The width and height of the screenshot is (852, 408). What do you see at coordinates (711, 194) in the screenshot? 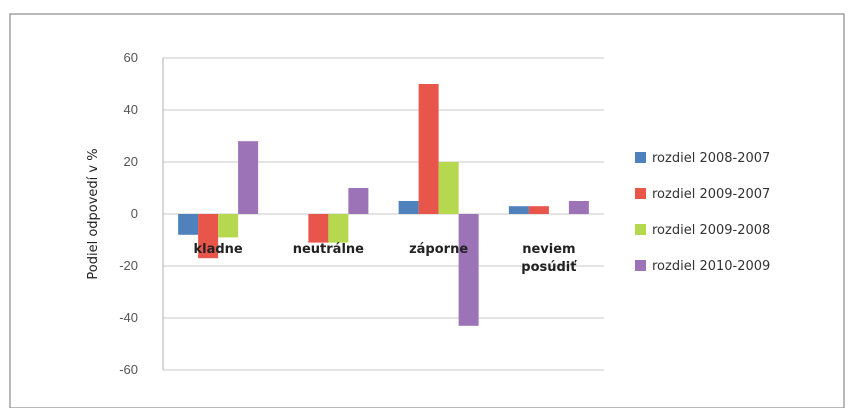
I see `legend-label: rozdiel 2009-2007` at bounding box center [711, 194].